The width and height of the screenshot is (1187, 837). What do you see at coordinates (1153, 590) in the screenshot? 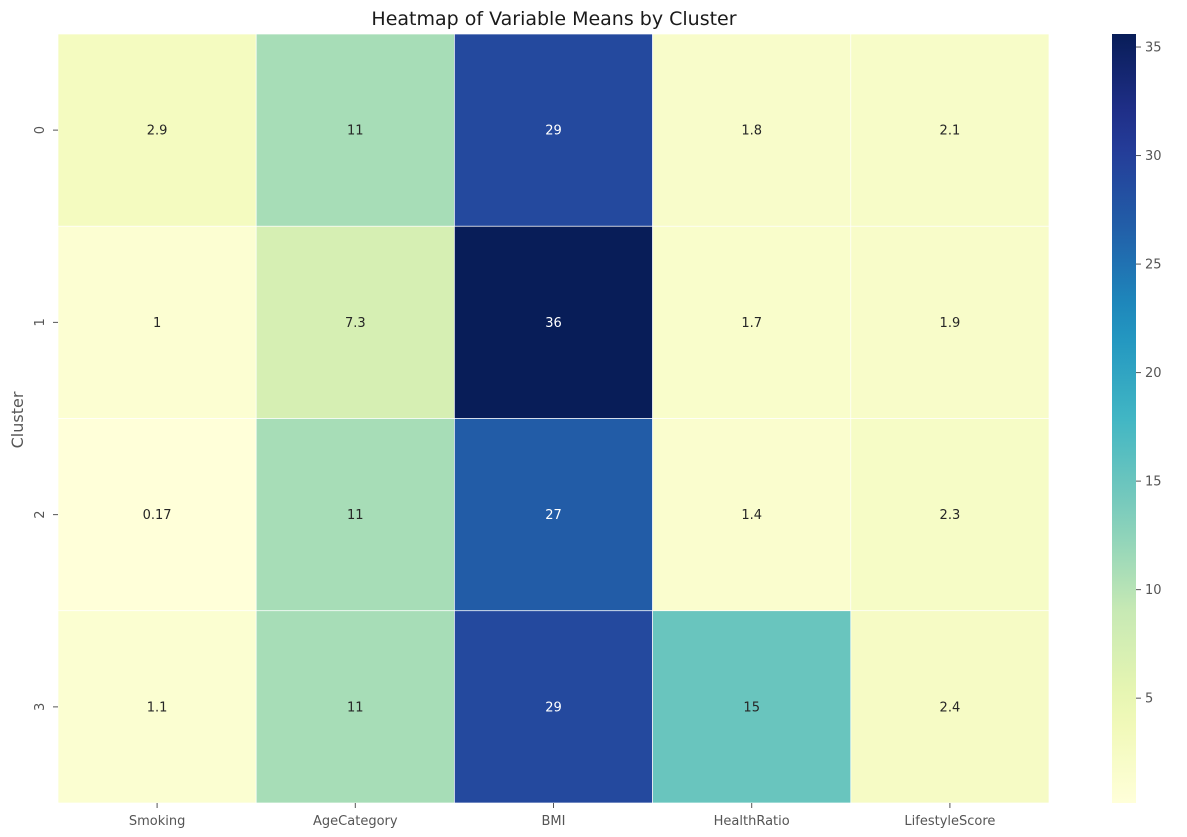
I see `colorbar-tick-label: 10` at bounding box center [1153, 590].